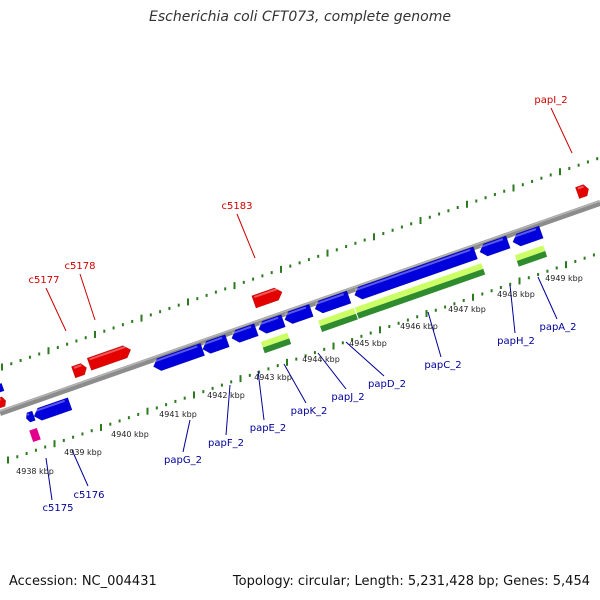 Image resolution: width=600 pixels, height=600 pixels. I want to click on tick-label-9: 4947 kbp, so click(467, 309).